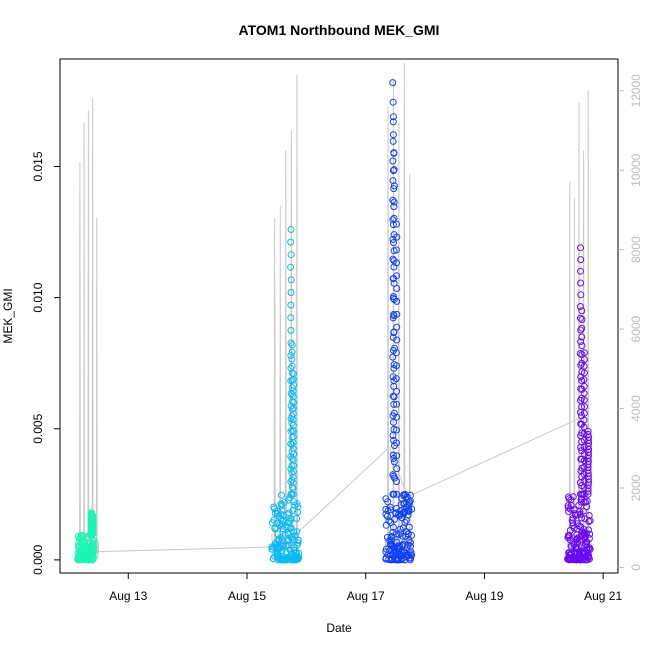 This screenshot has height=650, width=650. What do you see at coordinates (38, 297) in the screenshot?
I see `y-tick-label: 0.010` at bounding box center [38, 297].